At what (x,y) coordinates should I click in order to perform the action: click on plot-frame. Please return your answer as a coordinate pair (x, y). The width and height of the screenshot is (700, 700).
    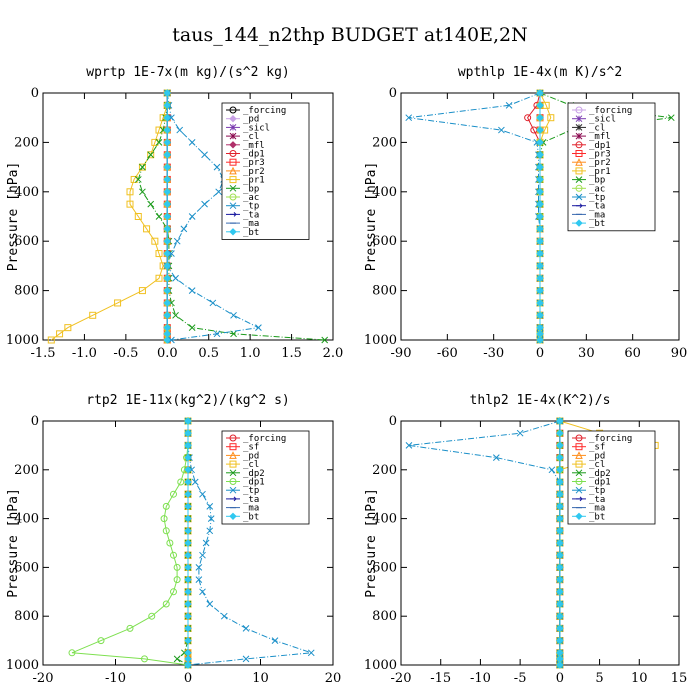
    Looking at the image, I should click on (540, 543).